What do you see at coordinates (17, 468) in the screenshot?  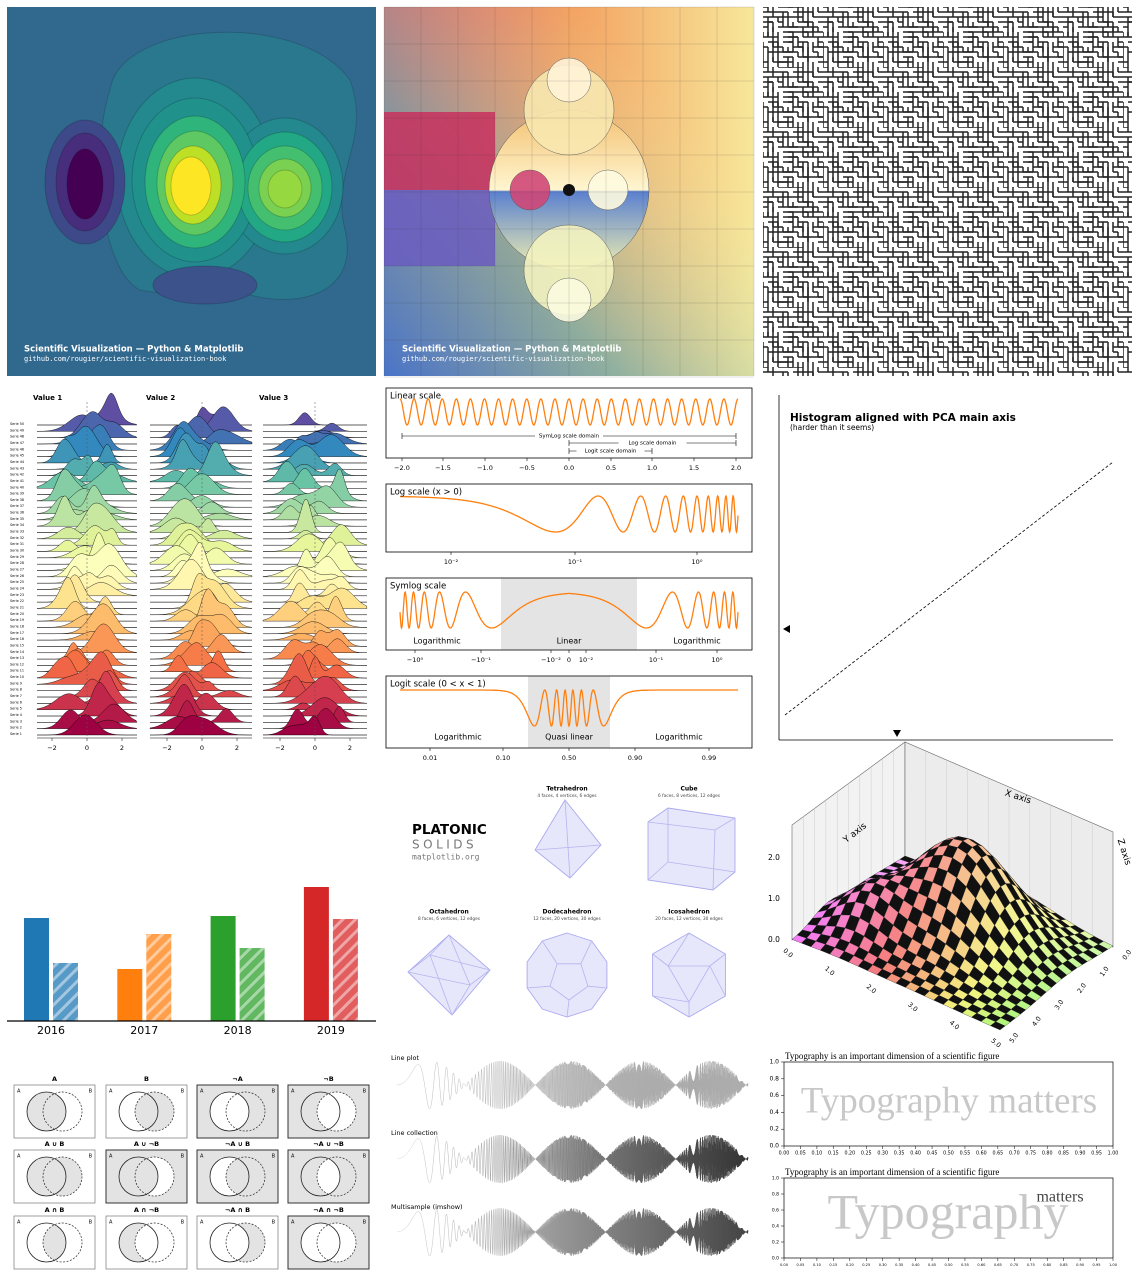 I see `series-label: Serie 43` at bounding box center [17, 468].